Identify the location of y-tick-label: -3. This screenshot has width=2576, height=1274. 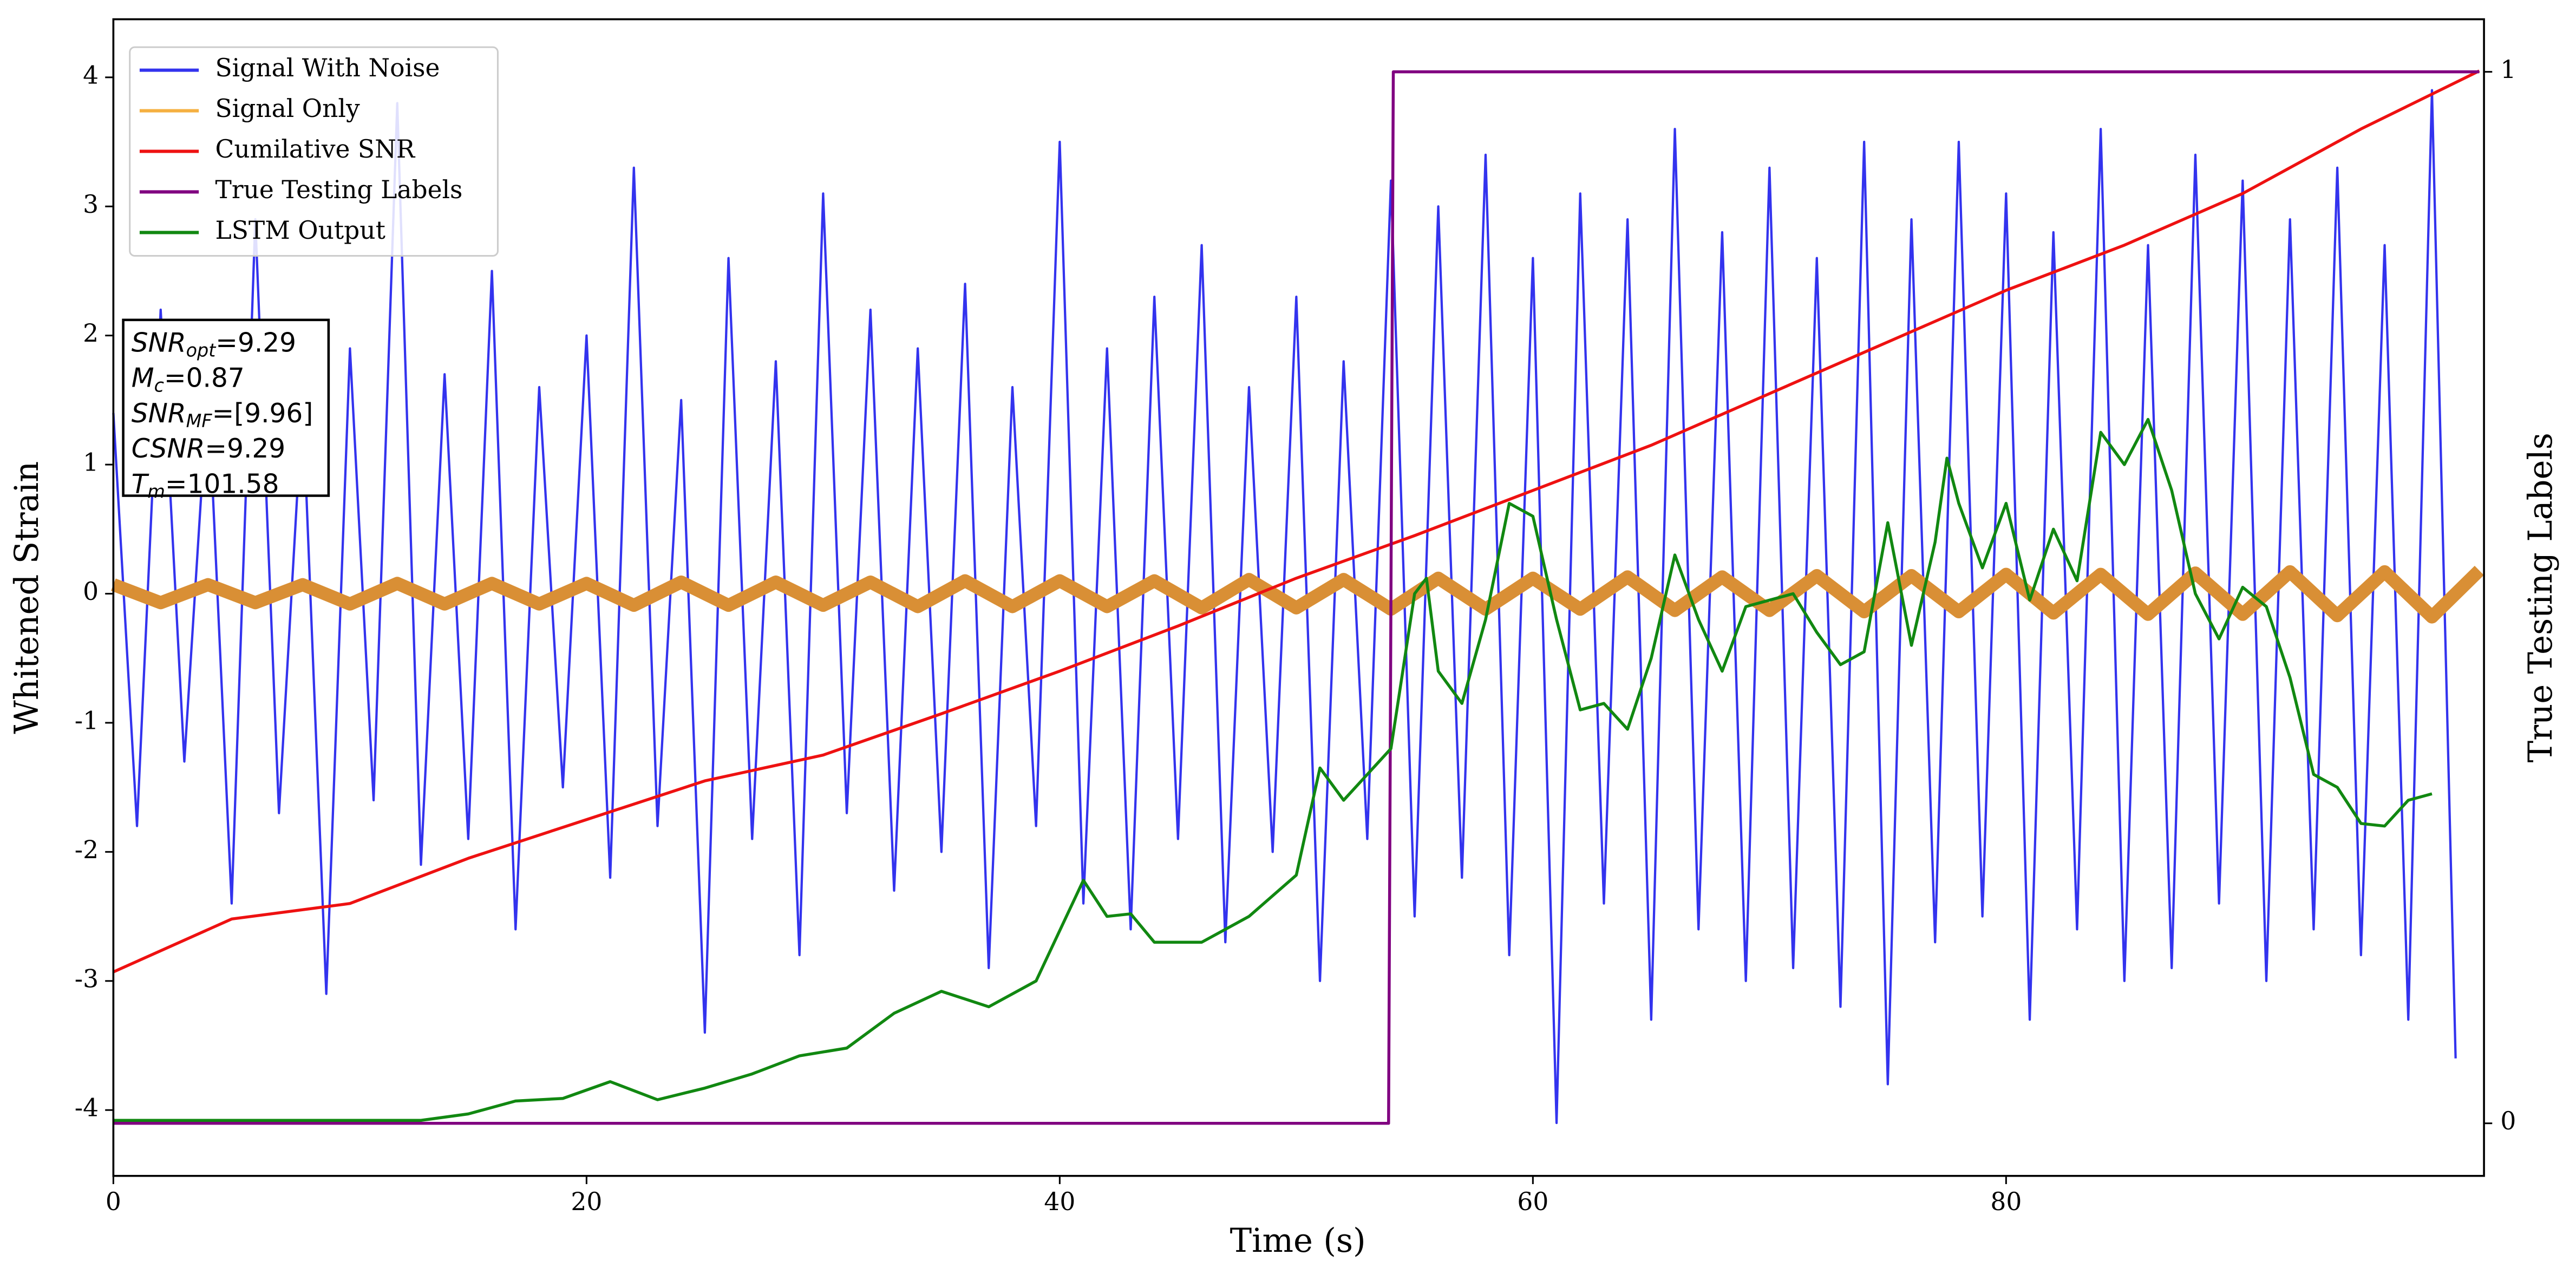
(87, 978).